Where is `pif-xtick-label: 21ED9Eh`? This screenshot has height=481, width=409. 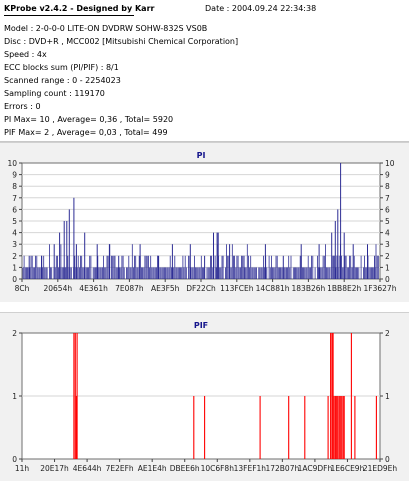 pif-xtick-label: 21ED9Eh is located at coordinates (380, 468).